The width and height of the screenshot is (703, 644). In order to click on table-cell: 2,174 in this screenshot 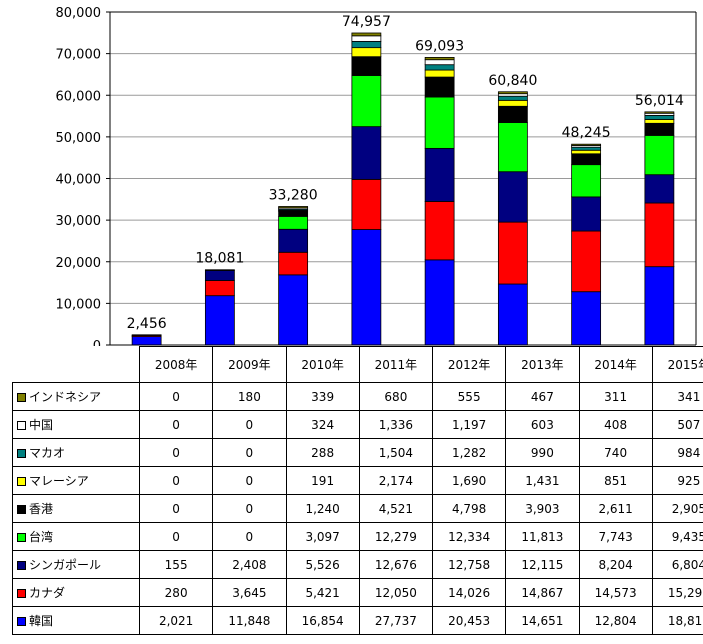, I will do `click(396, 480)`.